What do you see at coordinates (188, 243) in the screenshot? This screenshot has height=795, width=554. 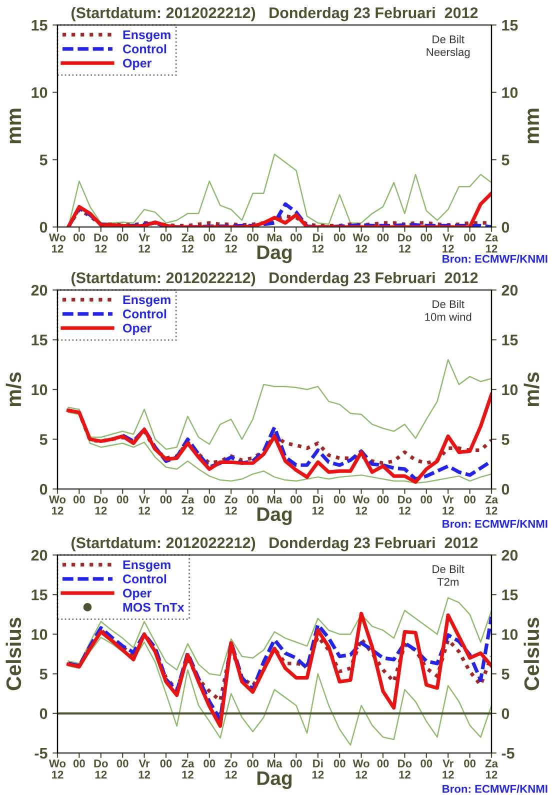 I see `x-tick-label: Za 12` at bounding box center [188, 243].